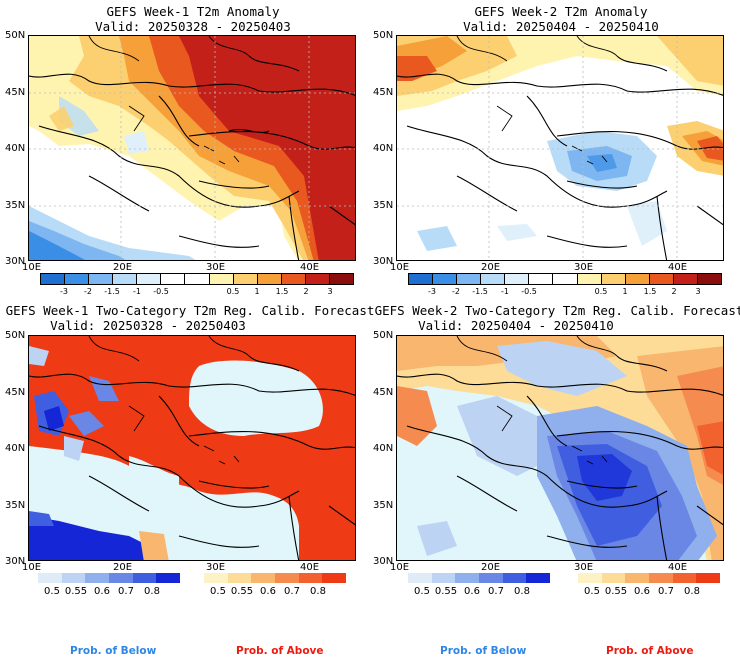 The image size is (740, 662). I want to click on probability-map-week1-graphic, so click(192, 448).